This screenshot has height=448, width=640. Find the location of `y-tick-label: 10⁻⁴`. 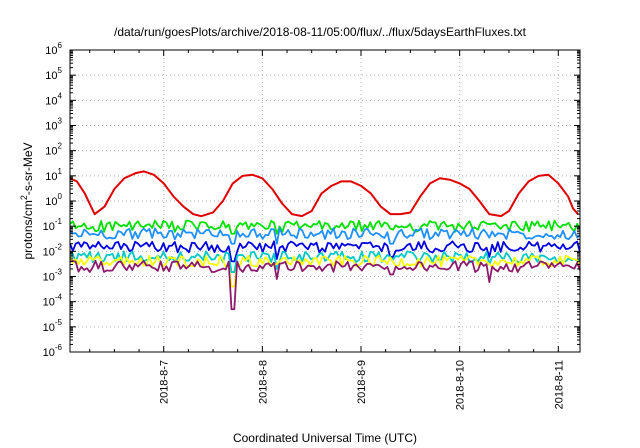

y-tick-label: 10⁻⁴ is located at coordinates (53, 301).